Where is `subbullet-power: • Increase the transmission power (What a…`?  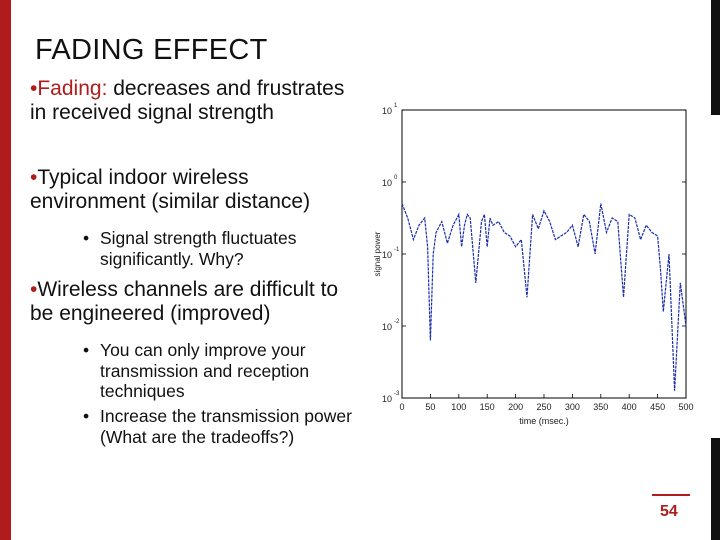
subbullet-power: • Increase the transmission power (What a… is located at coordinates (224, 426).